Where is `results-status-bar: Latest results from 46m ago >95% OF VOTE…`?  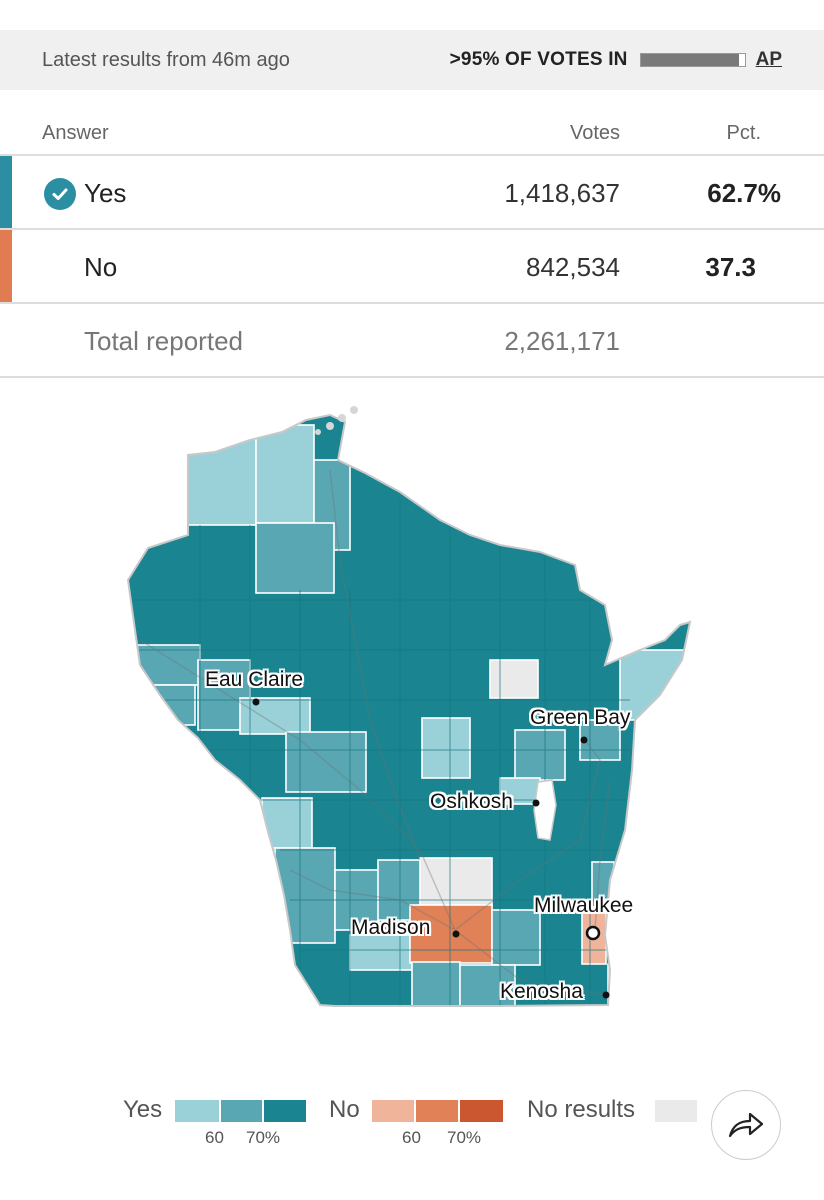 results-status-bar: Latest results from 46m ago >95% OF VOTE… is located at coordinates (412, 60).